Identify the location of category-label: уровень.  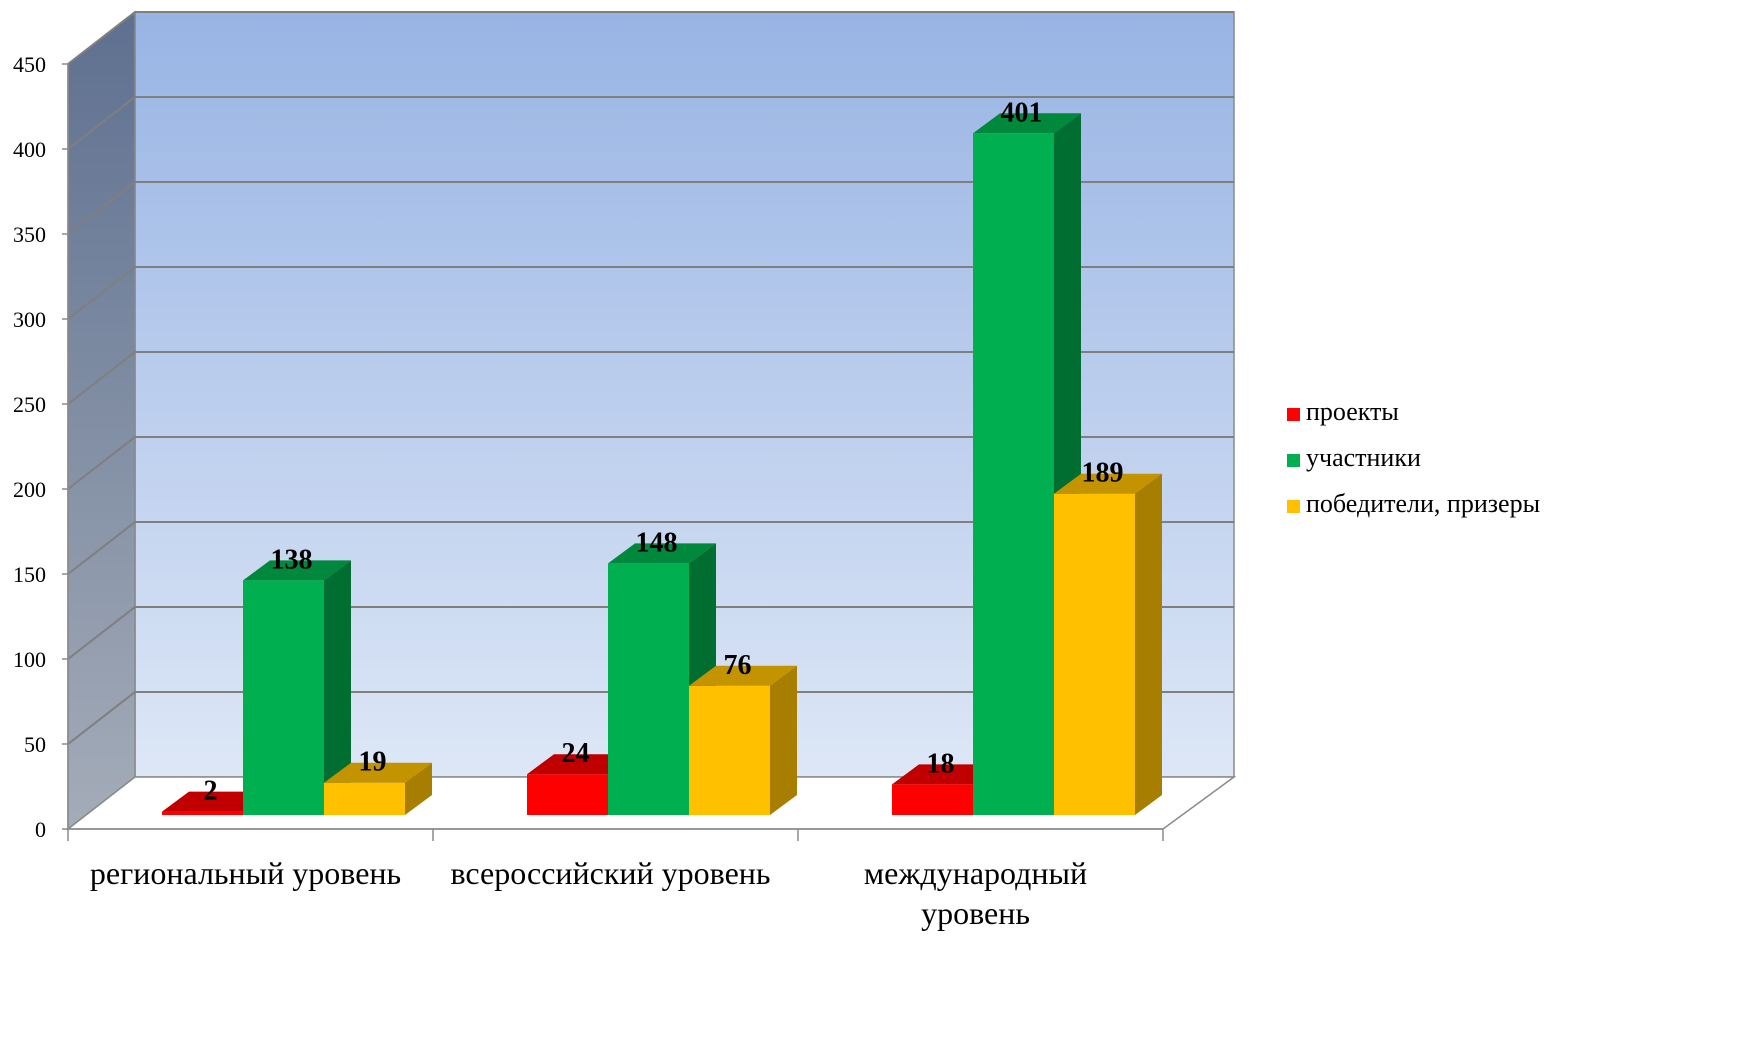
(975, 913).